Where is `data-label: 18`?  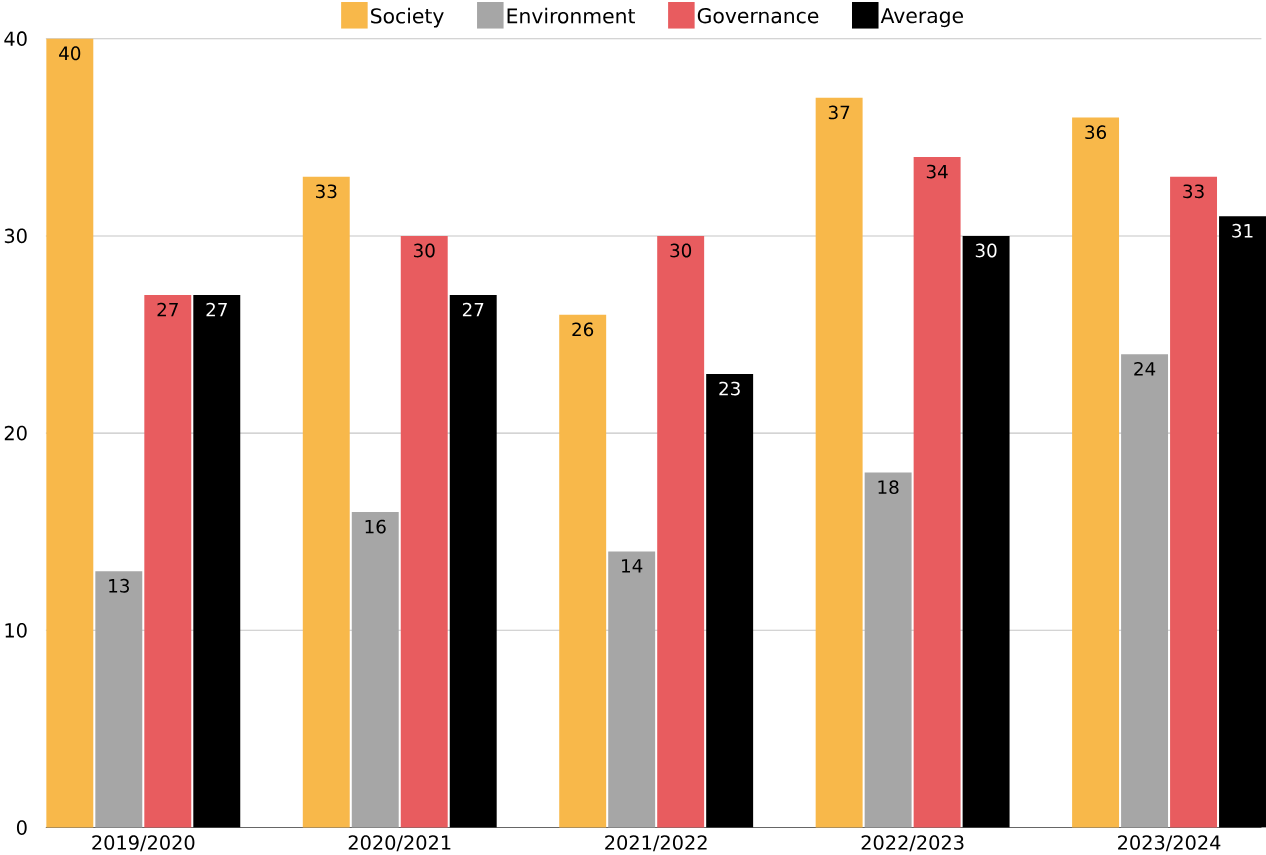
data-label: 18 is located at coordinates (888, 487).